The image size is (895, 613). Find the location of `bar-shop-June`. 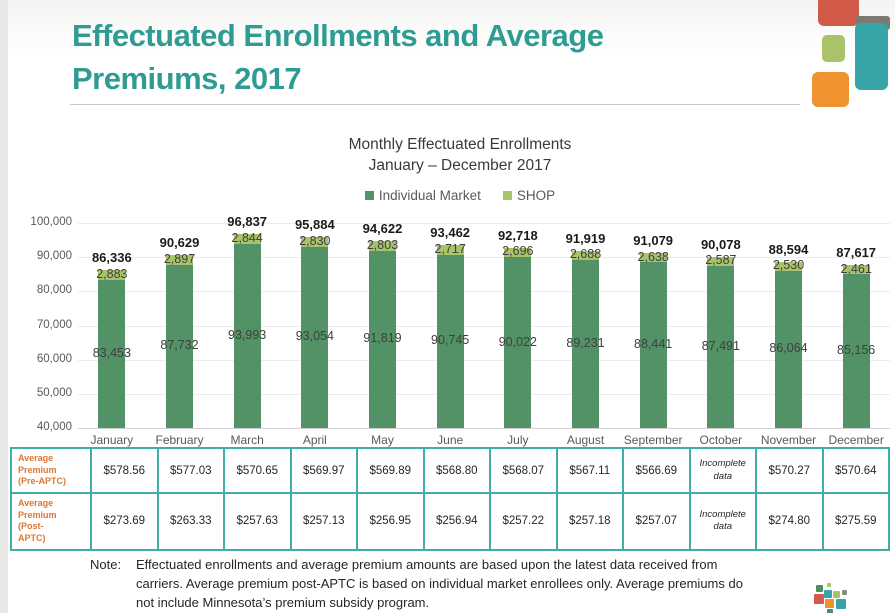

bar-shop-June is located at coordinates (450, 250).